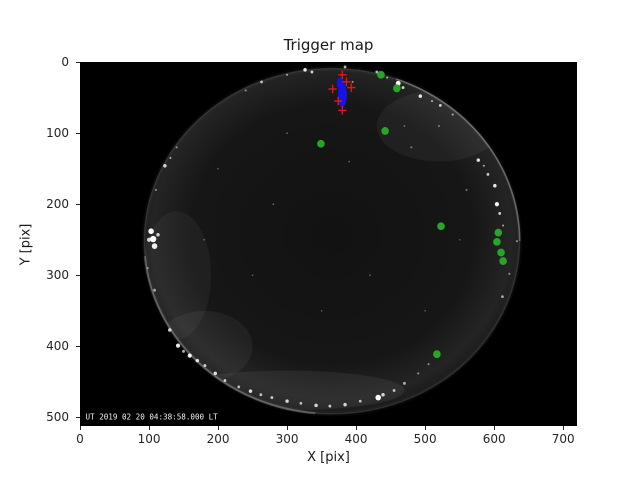 This screenshot has height=480, width=640. I want to click on x-axis-label: X [pix], so click(328, 457).